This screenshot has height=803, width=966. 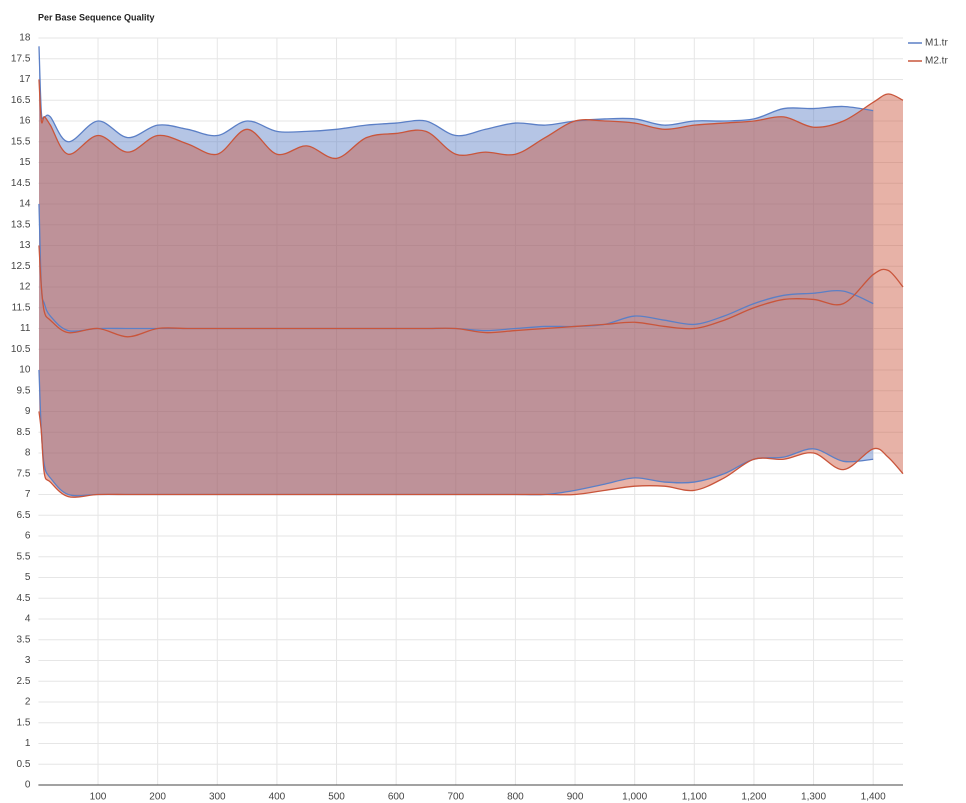 I want to click on y-tick-label: 14, so click(x=25, y=204).